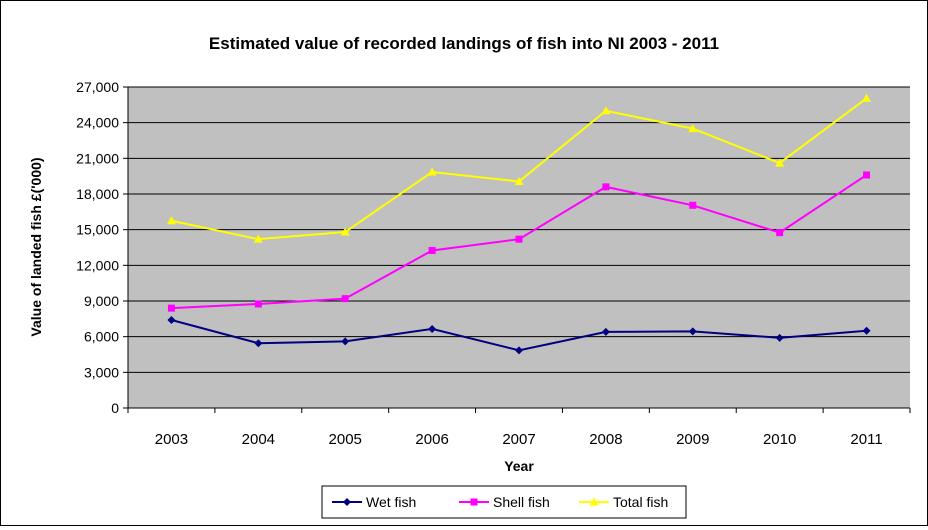 The image size is (928, 530). Describe the element at coordinates (519, 428) in the screenshot. I see `x-axis-ticks: 2003 2004 2005 2006 2007 2008 2009 2010 2011` at that location.